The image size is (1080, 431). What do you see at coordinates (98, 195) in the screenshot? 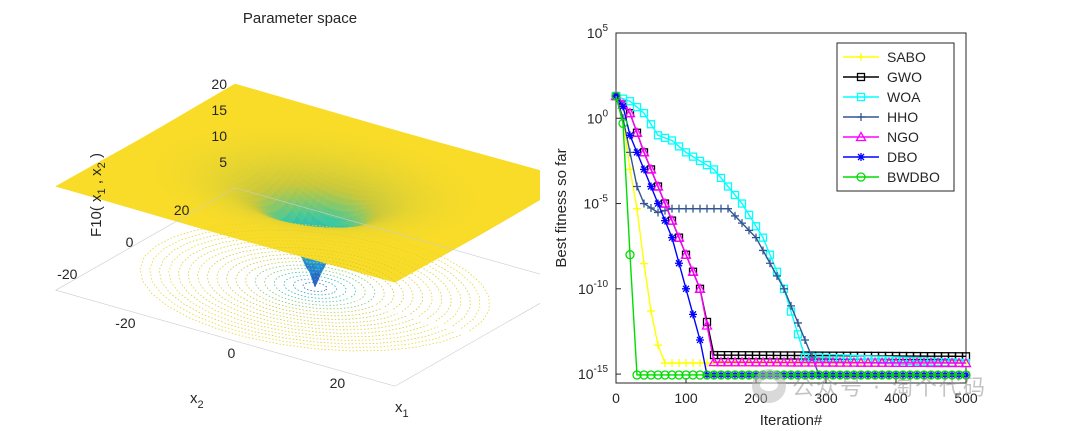
I see `surface-z-label: F10( x1 , x2 )` at bounding box center [98, 195].